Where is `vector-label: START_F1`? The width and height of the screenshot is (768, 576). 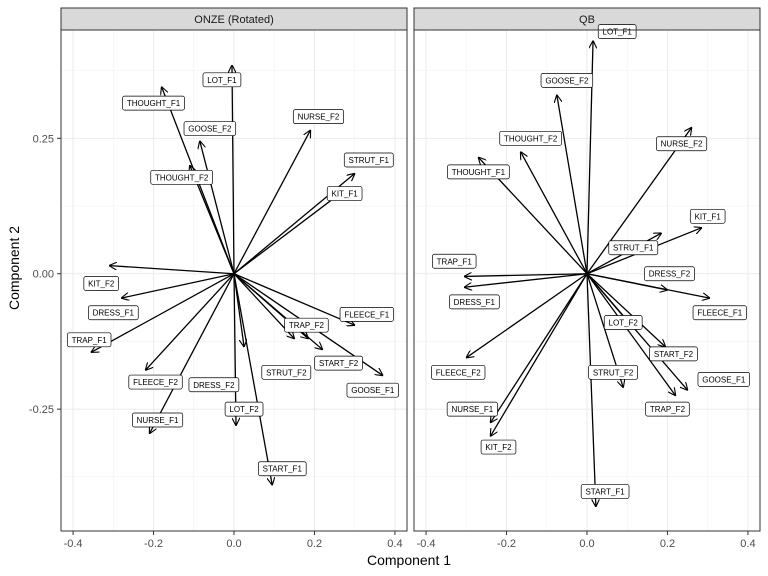 vector-label: START_F1 is located at coordinates (282, 469).